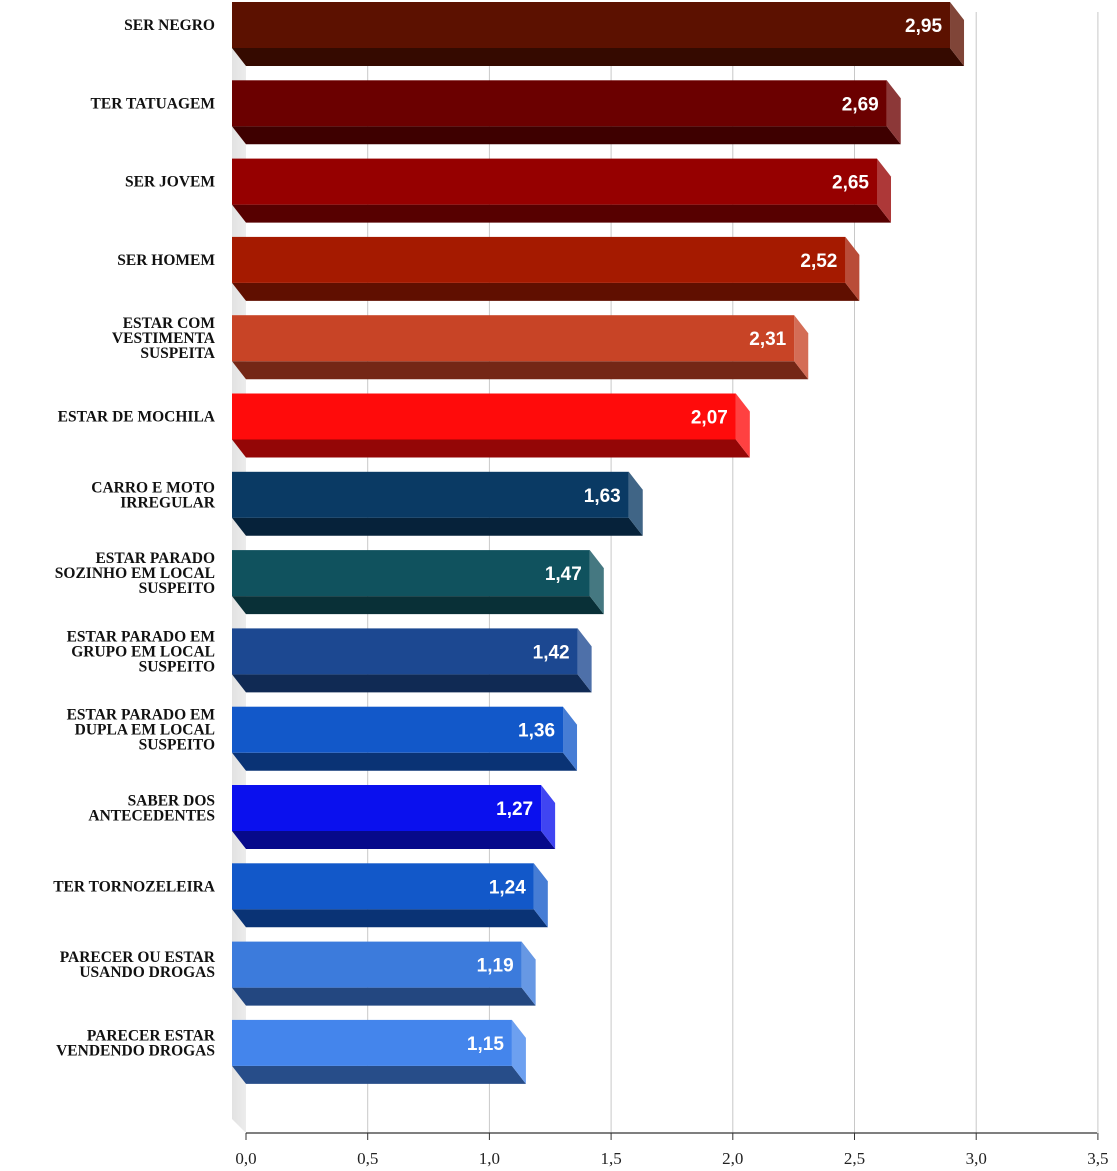 The image size is (1117, 1171). I want to click on category-label-line: SOZINHO EM LOCAL, so click(135, 573).